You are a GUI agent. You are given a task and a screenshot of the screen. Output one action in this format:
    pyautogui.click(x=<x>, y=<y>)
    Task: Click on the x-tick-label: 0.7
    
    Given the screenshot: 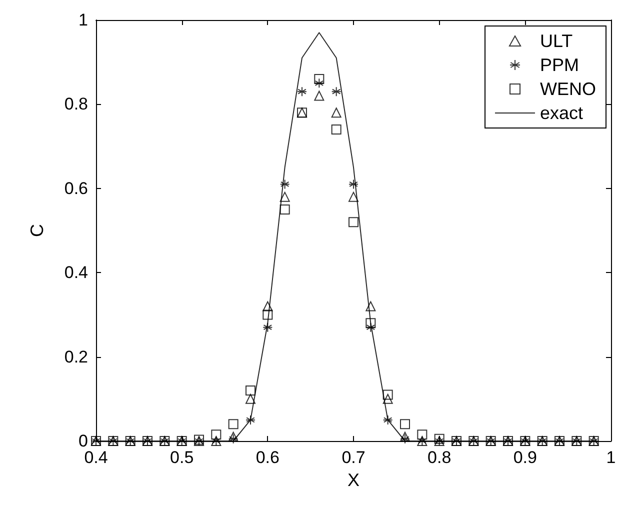 What is the action you would take?
    pyautogui.click(x=354, y=457)
    